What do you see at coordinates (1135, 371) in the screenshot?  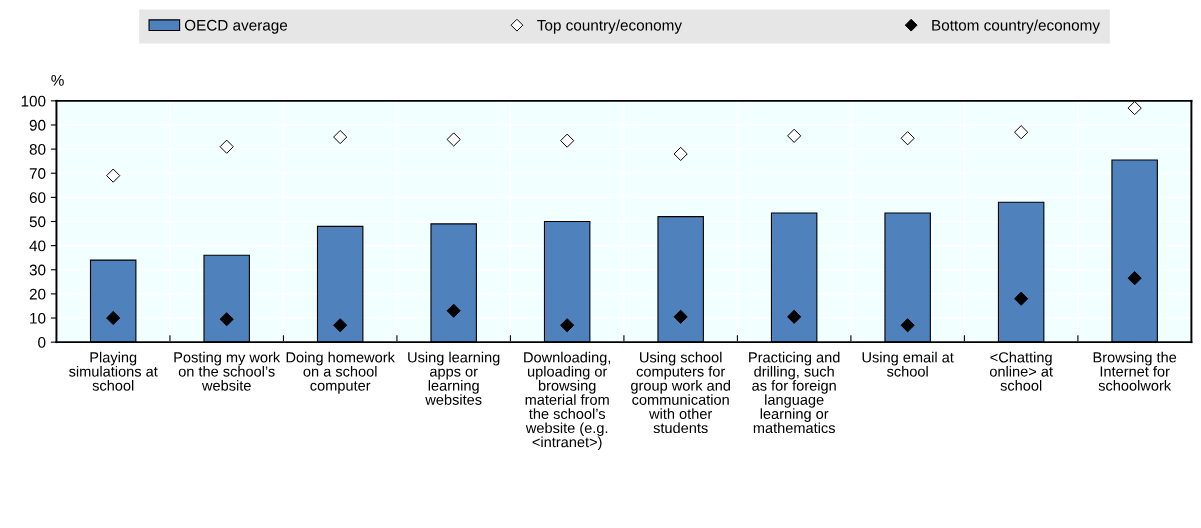 I see `x-tick-label: Browsing the Internet for schoolwork` at bounding box center [1135, 371].